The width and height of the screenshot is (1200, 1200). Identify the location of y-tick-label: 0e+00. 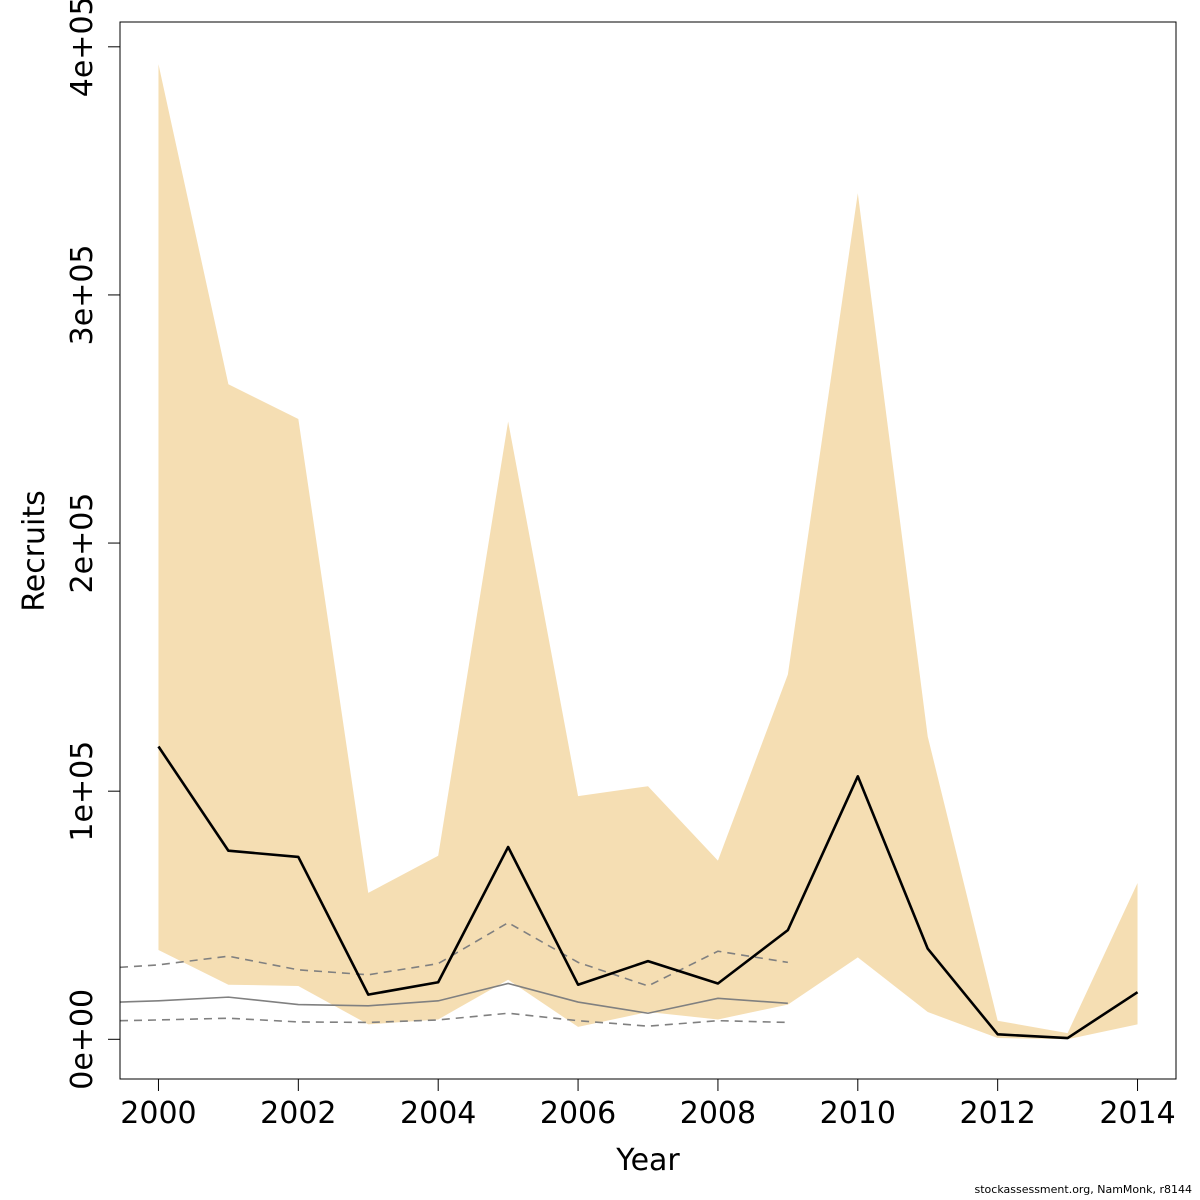
(82, 1039).